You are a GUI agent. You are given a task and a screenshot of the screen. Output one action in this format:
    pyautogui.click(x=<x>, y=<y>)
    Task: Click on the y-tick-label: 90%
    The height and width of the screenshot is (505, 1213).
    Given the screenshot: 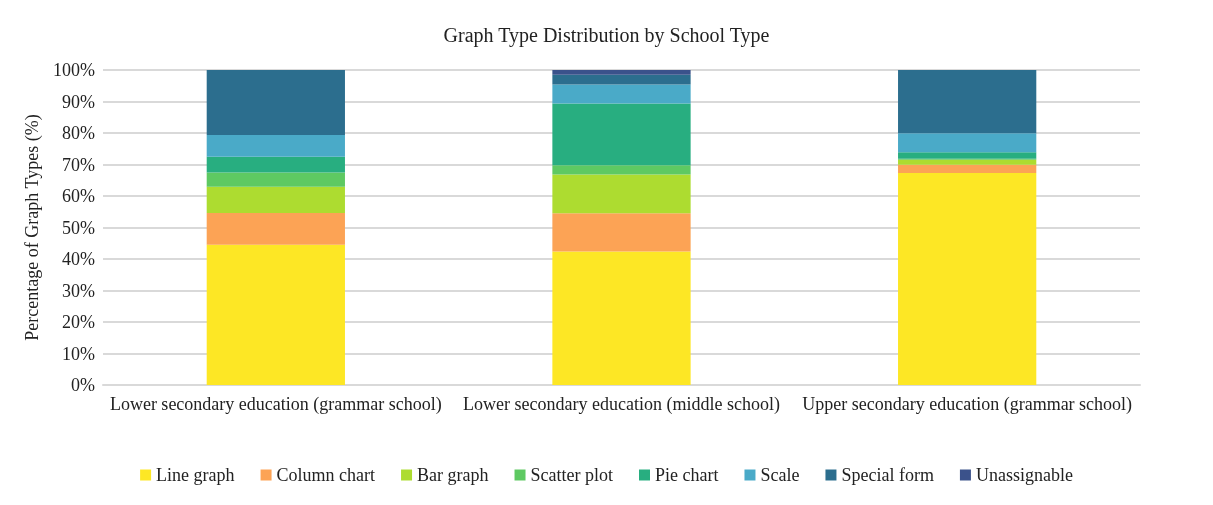 What is the action you would take?
    pyautogui.click(x=78, y=101)
    